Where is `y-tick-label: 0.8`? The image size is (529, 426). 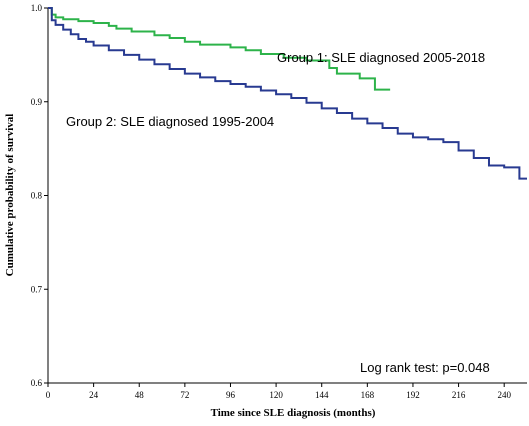 y-tick-label: 0.8 is located at coordinates (37, 196).